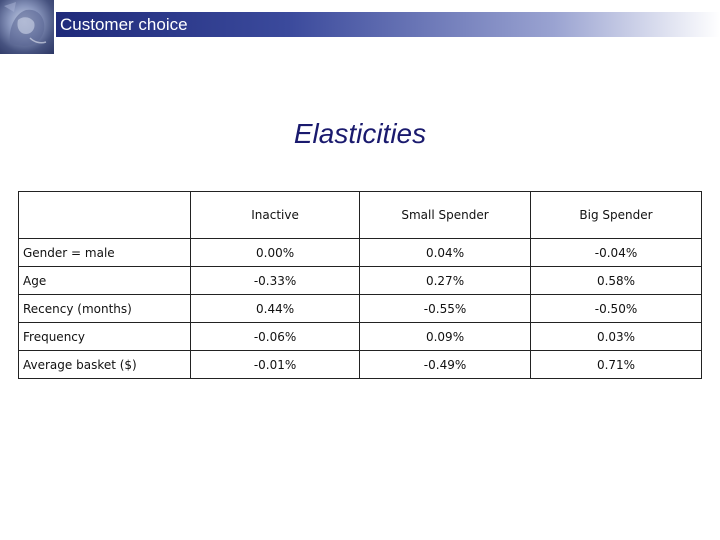 The height and width of the screenshot is (540, 720). I want to click on table-cell: 0.03%, so click(616, 336).